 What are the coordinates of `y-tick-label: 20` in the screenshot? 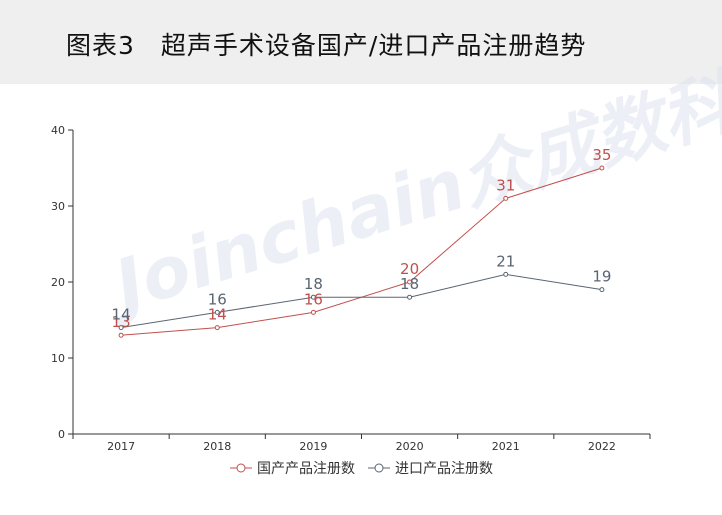 It's located at (58, 282).